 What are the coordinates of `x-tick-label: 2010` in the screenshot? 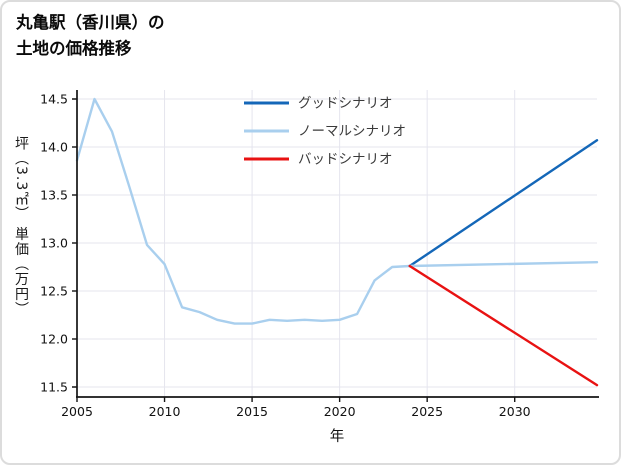 It's located at (165, 411).